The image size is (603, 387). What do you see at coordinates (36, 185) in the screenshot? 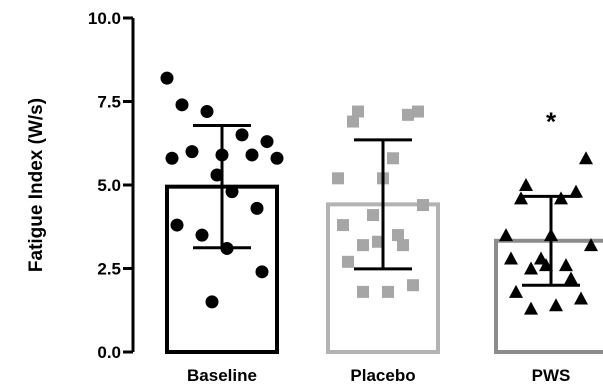
I see `y-axis-title: Fatigue Index (W/s)` at bounding box center [36, 185].